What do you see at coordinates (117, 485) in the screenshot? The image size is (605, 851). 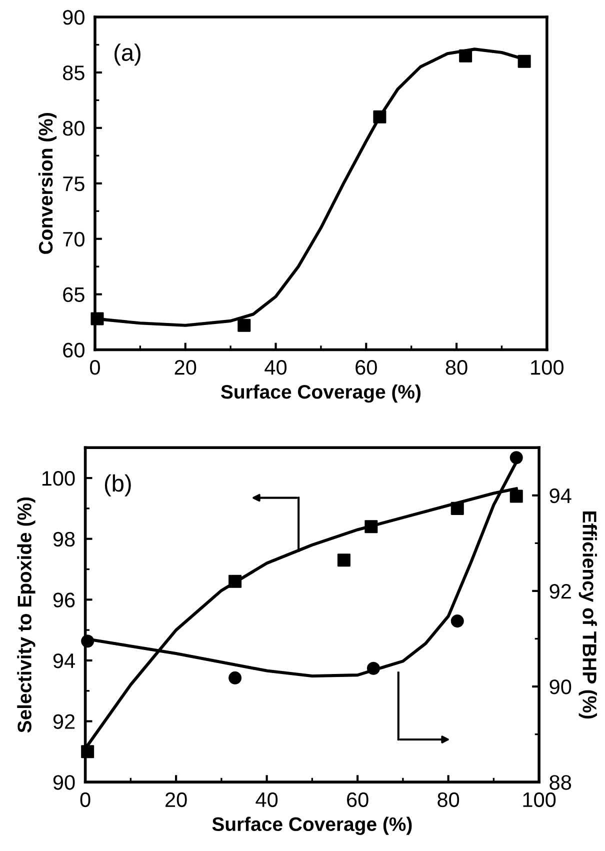 I see `annotation: (b)` at bounding box center [117, 485].